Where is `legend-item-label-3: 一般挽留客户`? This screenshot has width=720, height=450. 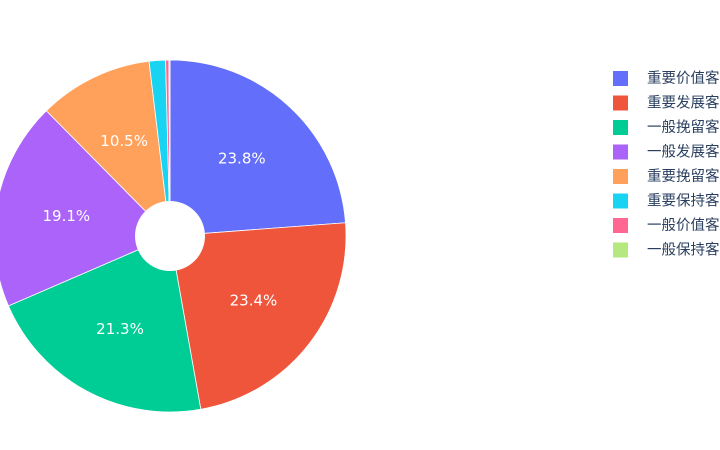
legend-item-label-3: 一般挽留客户 is located at coordinates (683, 127).